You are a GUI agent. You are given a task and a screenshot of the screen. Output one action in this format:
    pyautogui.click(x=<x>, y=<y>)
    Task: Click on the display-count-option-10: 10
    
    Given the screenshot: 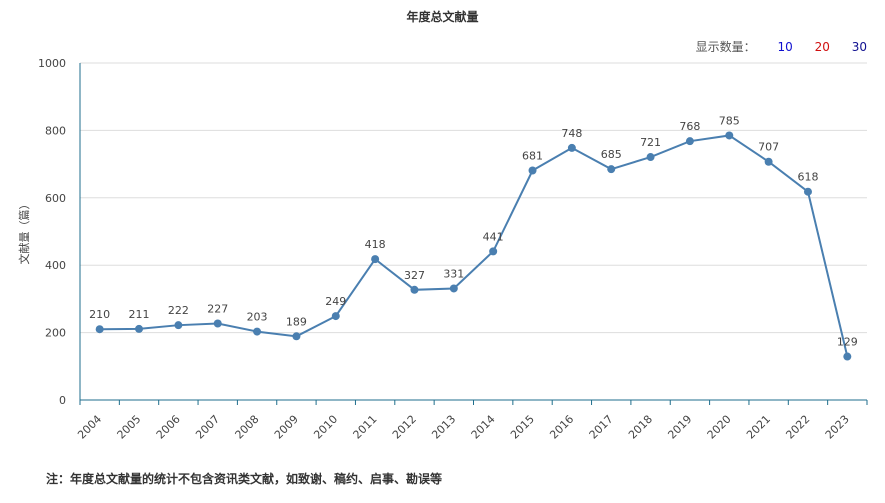 What is the action you would take?
    pyautogui.click(x=785, y=47)
    